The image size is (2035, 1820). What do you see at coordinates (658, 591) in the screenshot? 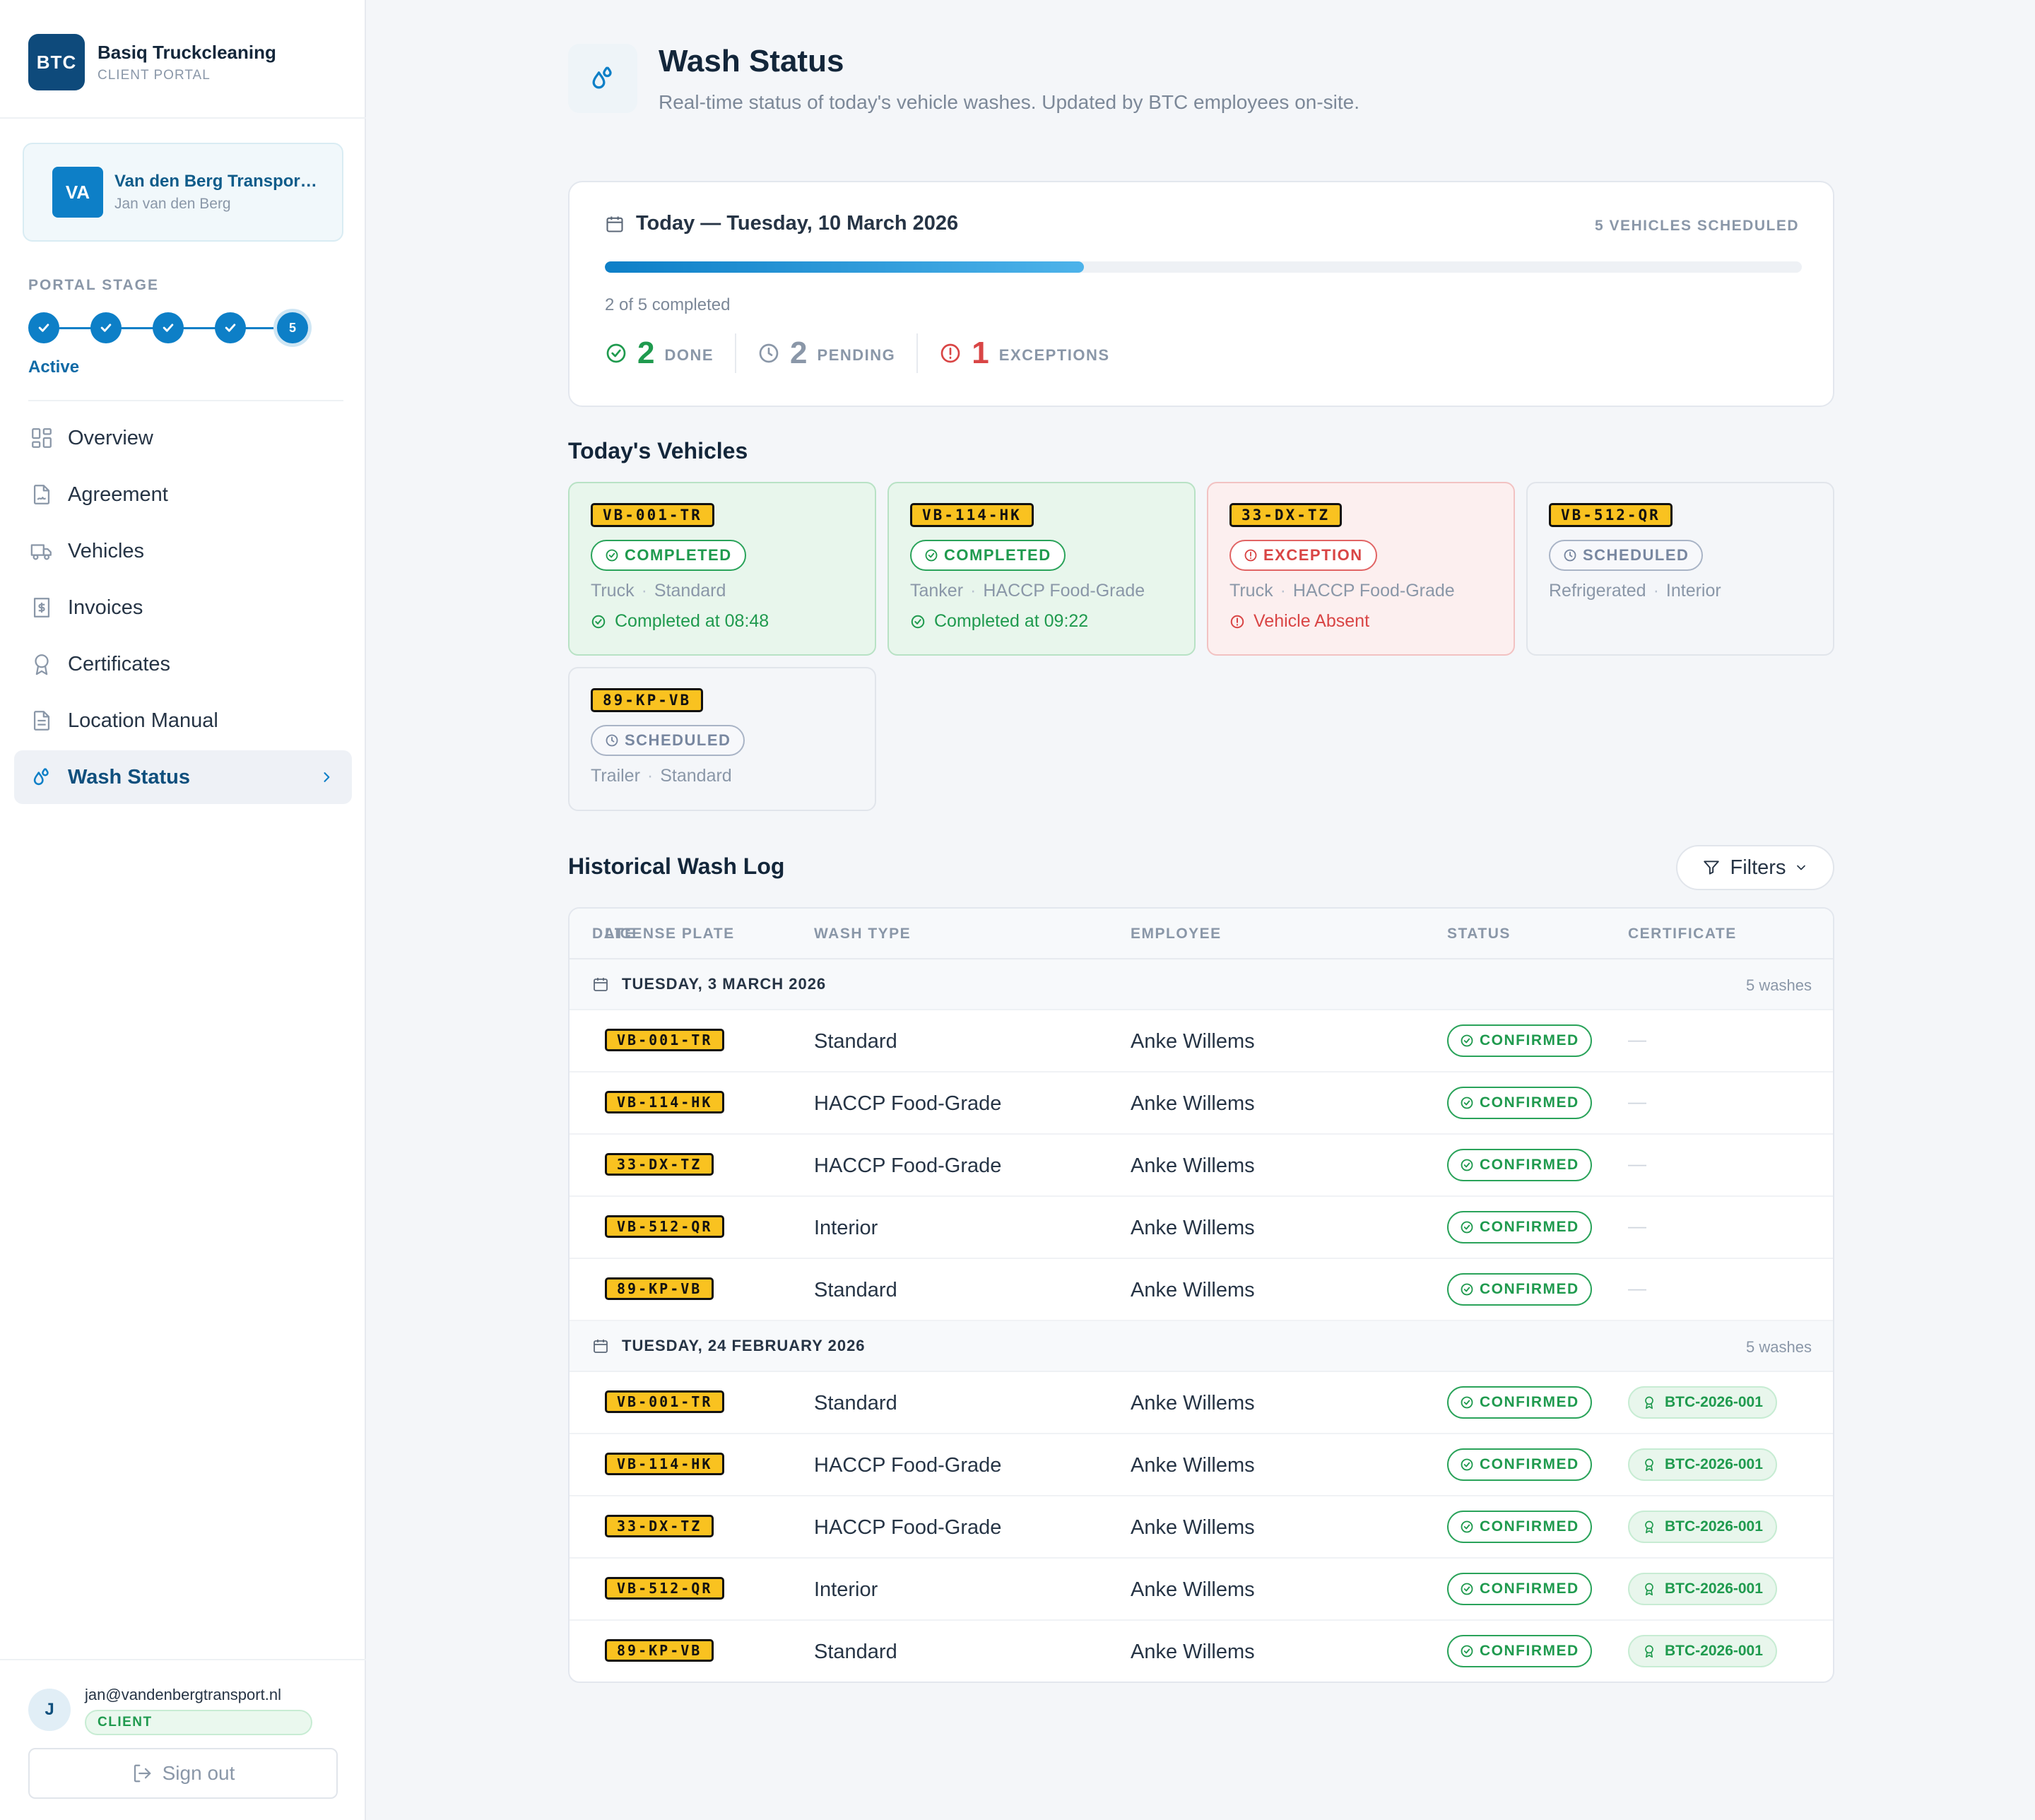
I see `vehicle-meta: Truck · Standard` at bounding box center [658, 591].